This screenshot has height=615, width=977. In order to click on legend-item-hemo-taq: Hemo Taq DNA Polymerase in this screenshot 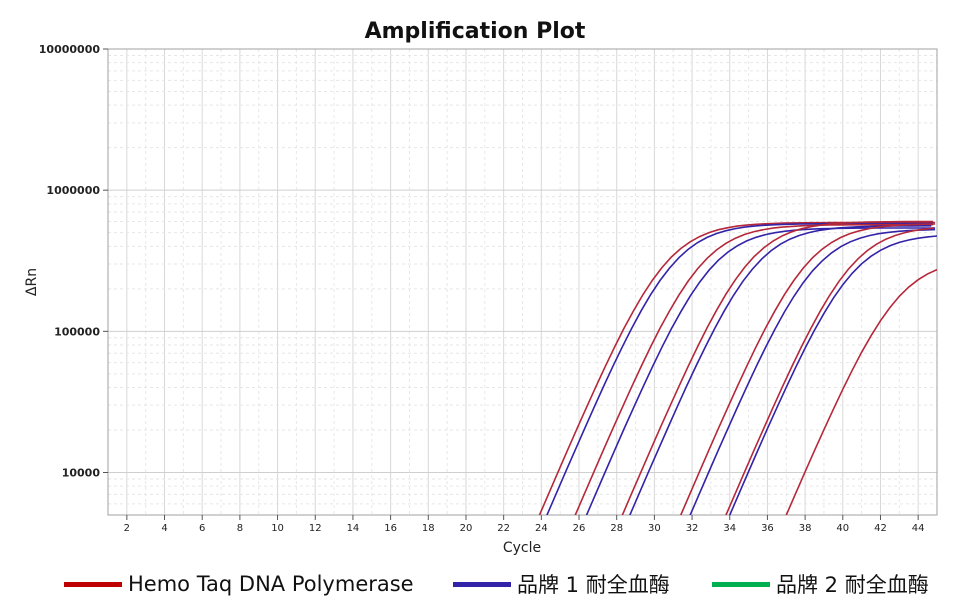, I will do `click(239, 584)`.